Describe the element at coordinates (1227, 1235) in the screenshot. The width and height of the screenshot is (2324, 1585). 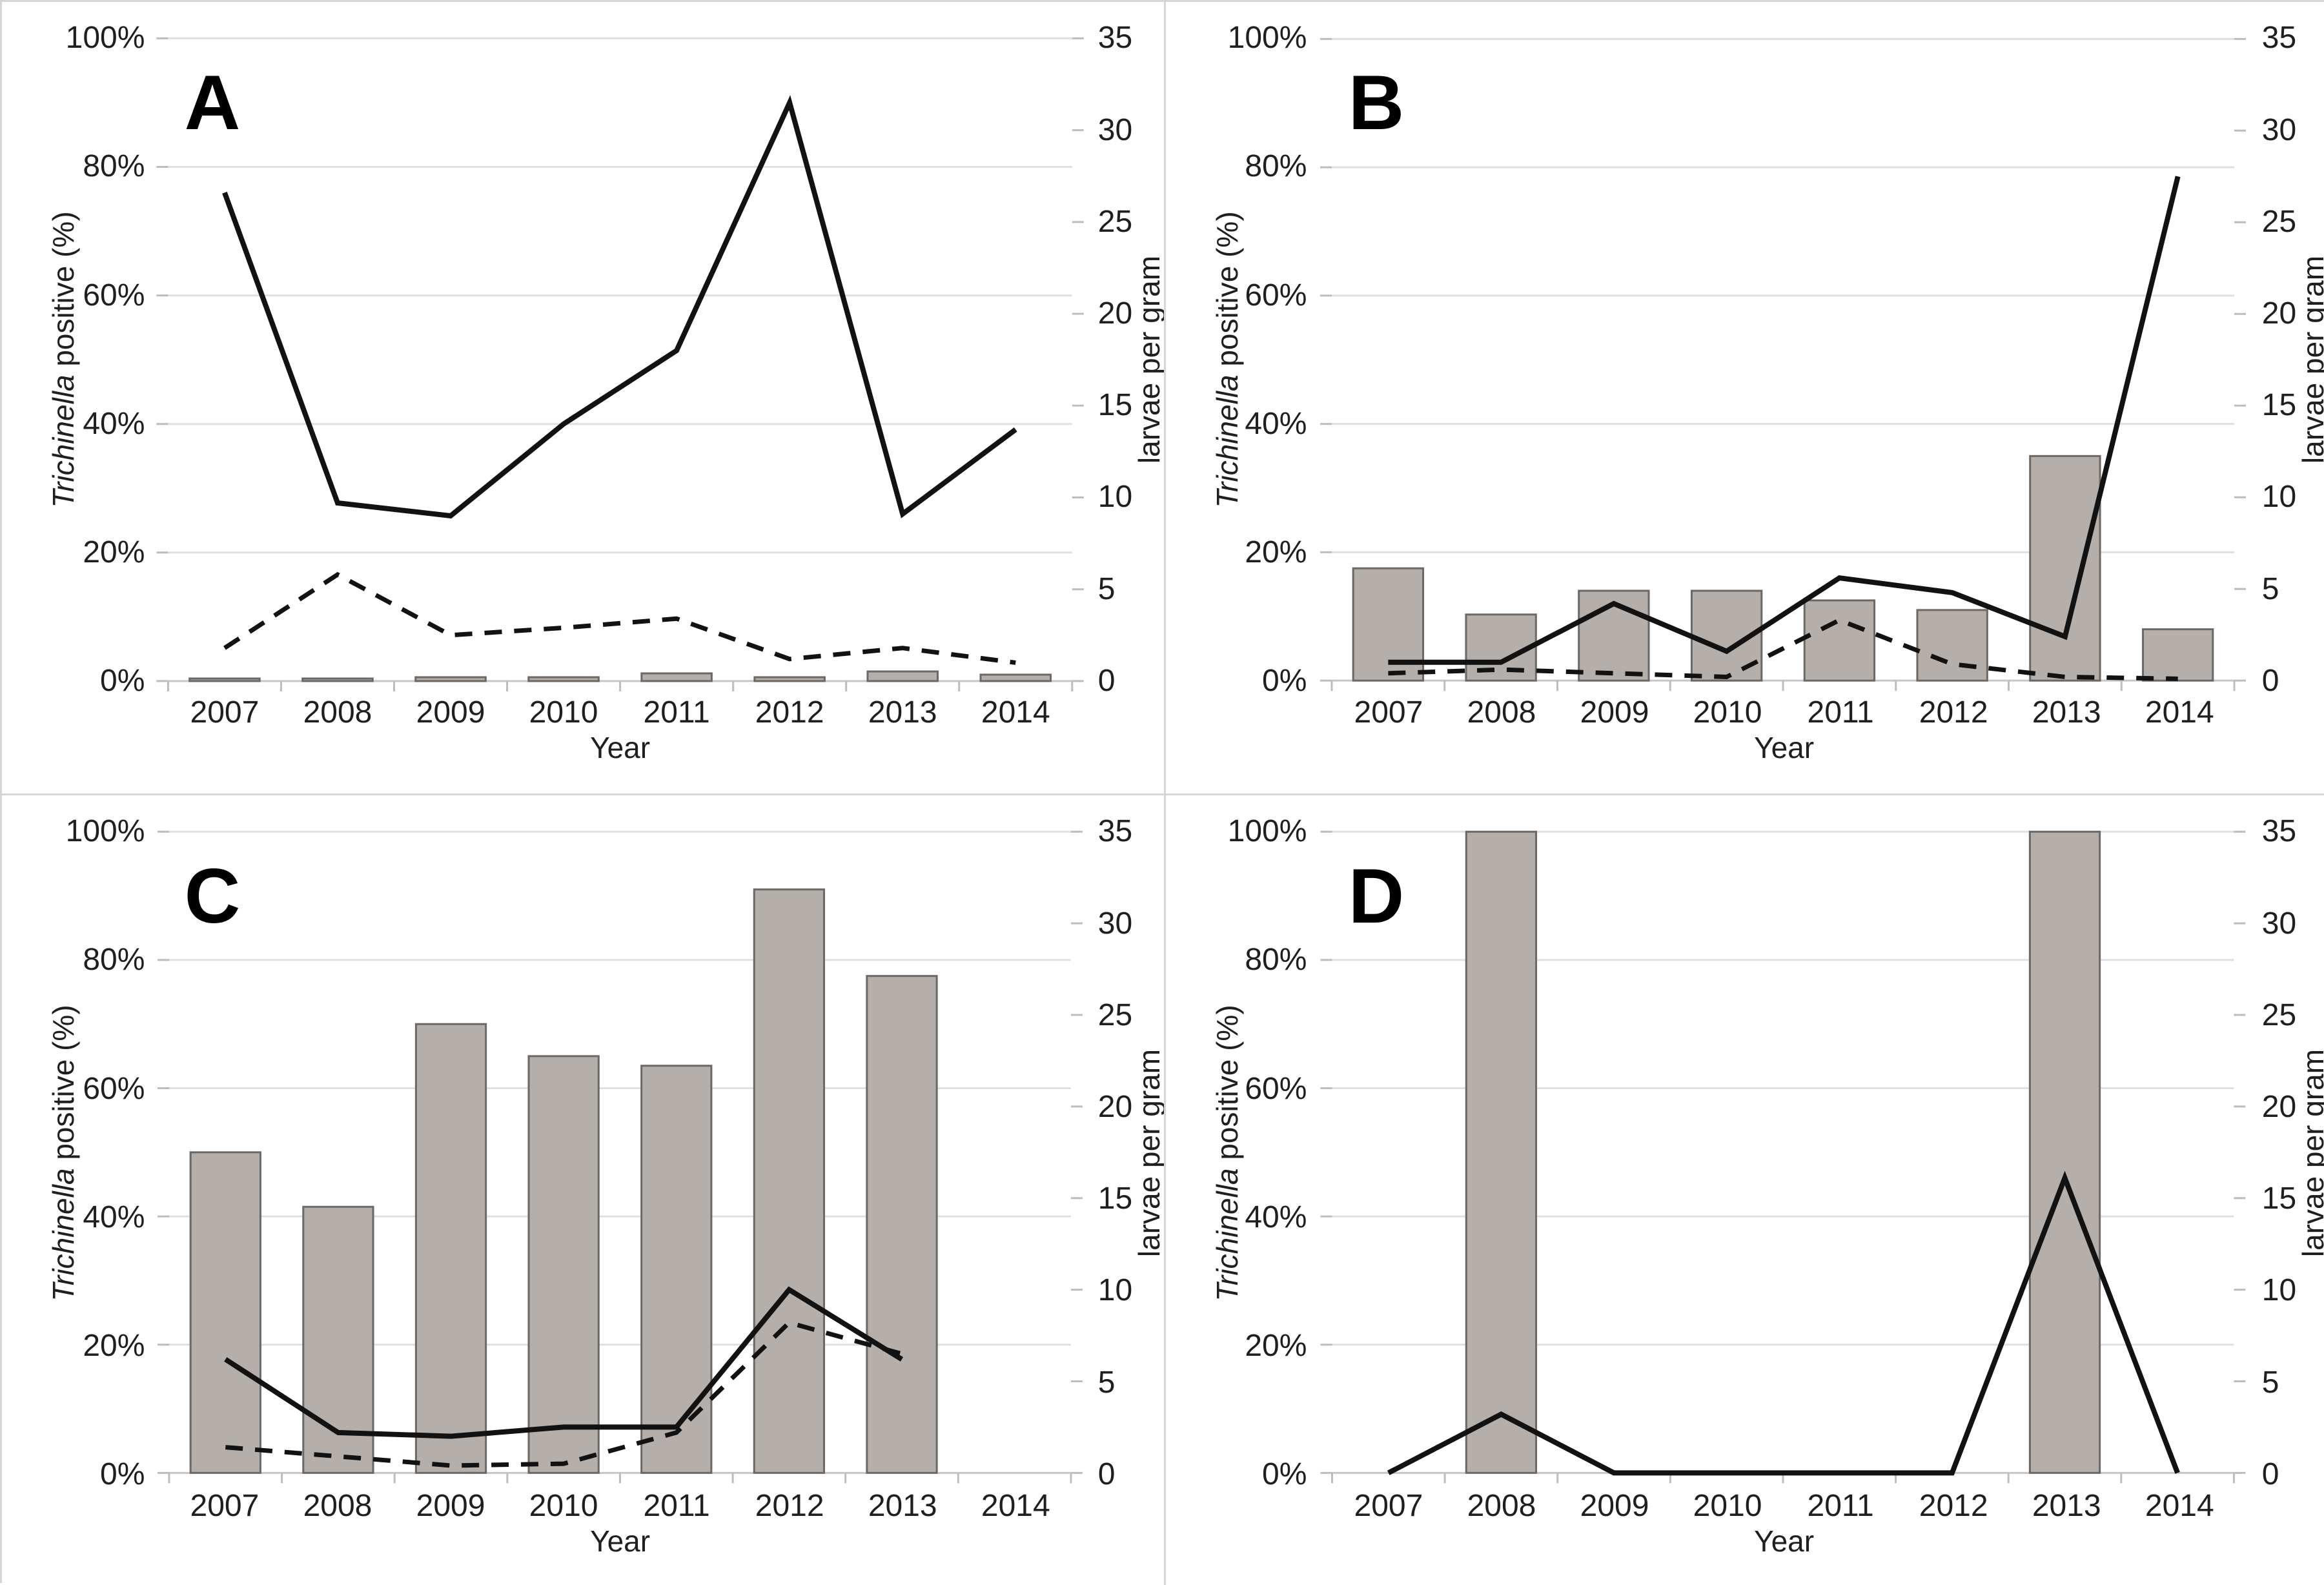
I see `left-axis-title-italic: Trichinella` at that location.